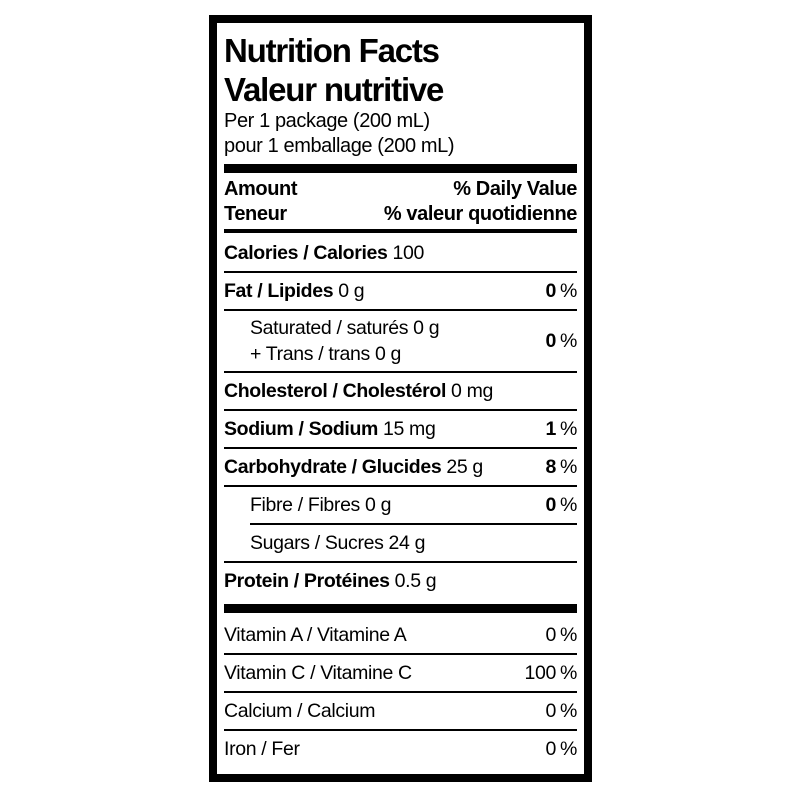 The height and width of the screenshot is (800, 800). What do you see at coordinates (472, 390) in the screenshot?
I see `nutrient-amount: 0 mg` at bounding box center [472, 390].